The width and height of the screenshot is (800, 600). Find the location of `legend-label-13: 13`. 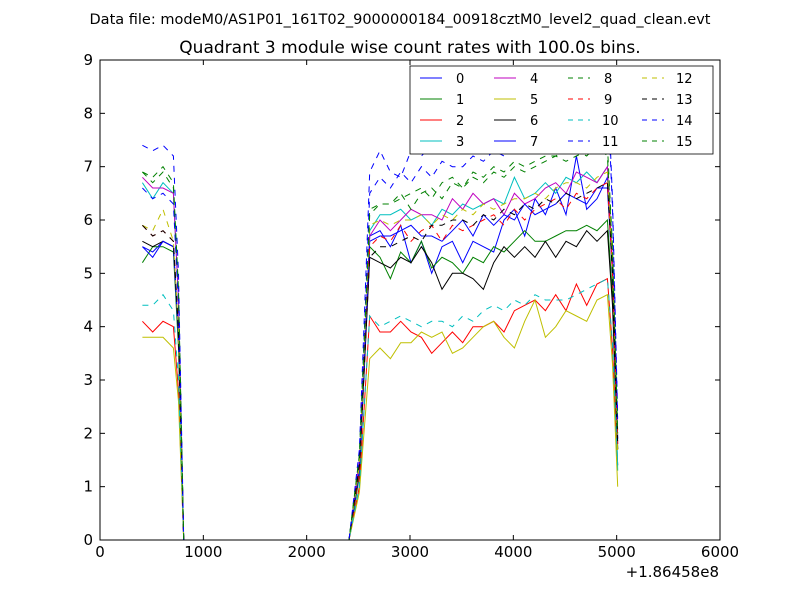

legend-label-13: 13 is located at coordinates (684, 100).